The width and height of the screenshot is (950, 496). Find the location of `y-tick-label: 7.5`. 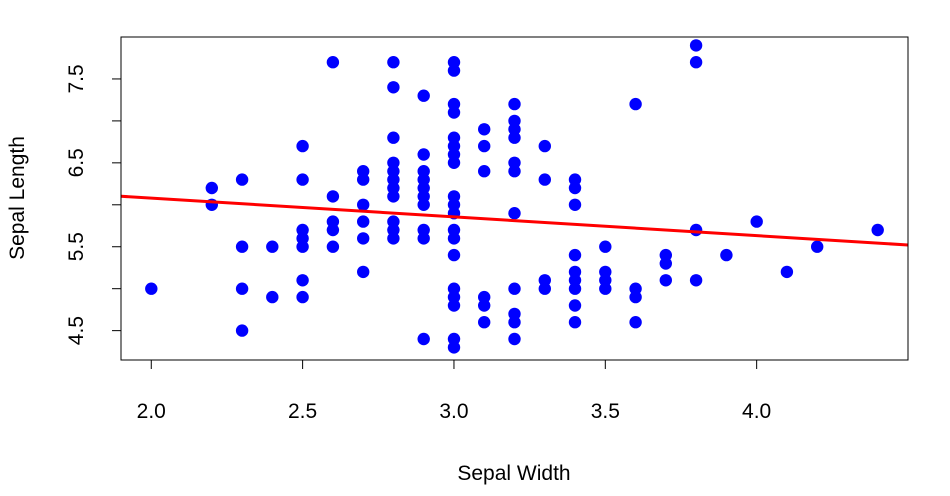

y-tick-label: 7.5 is located at coordinates (76, 78).